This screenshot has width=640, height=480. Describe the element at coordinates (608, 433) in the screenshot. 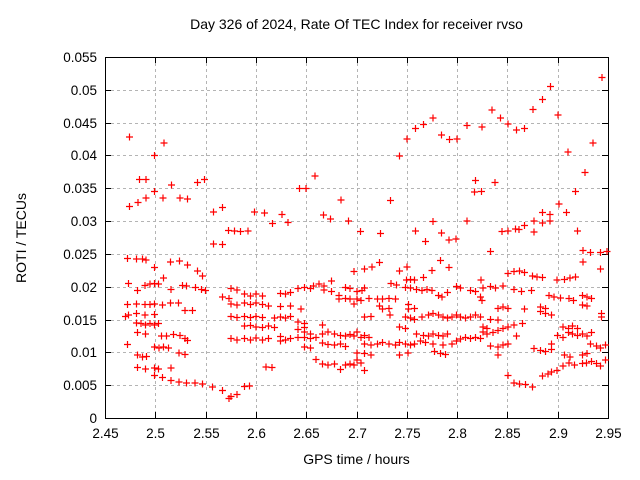

I see `x-tick-label: 2.95` at that location.